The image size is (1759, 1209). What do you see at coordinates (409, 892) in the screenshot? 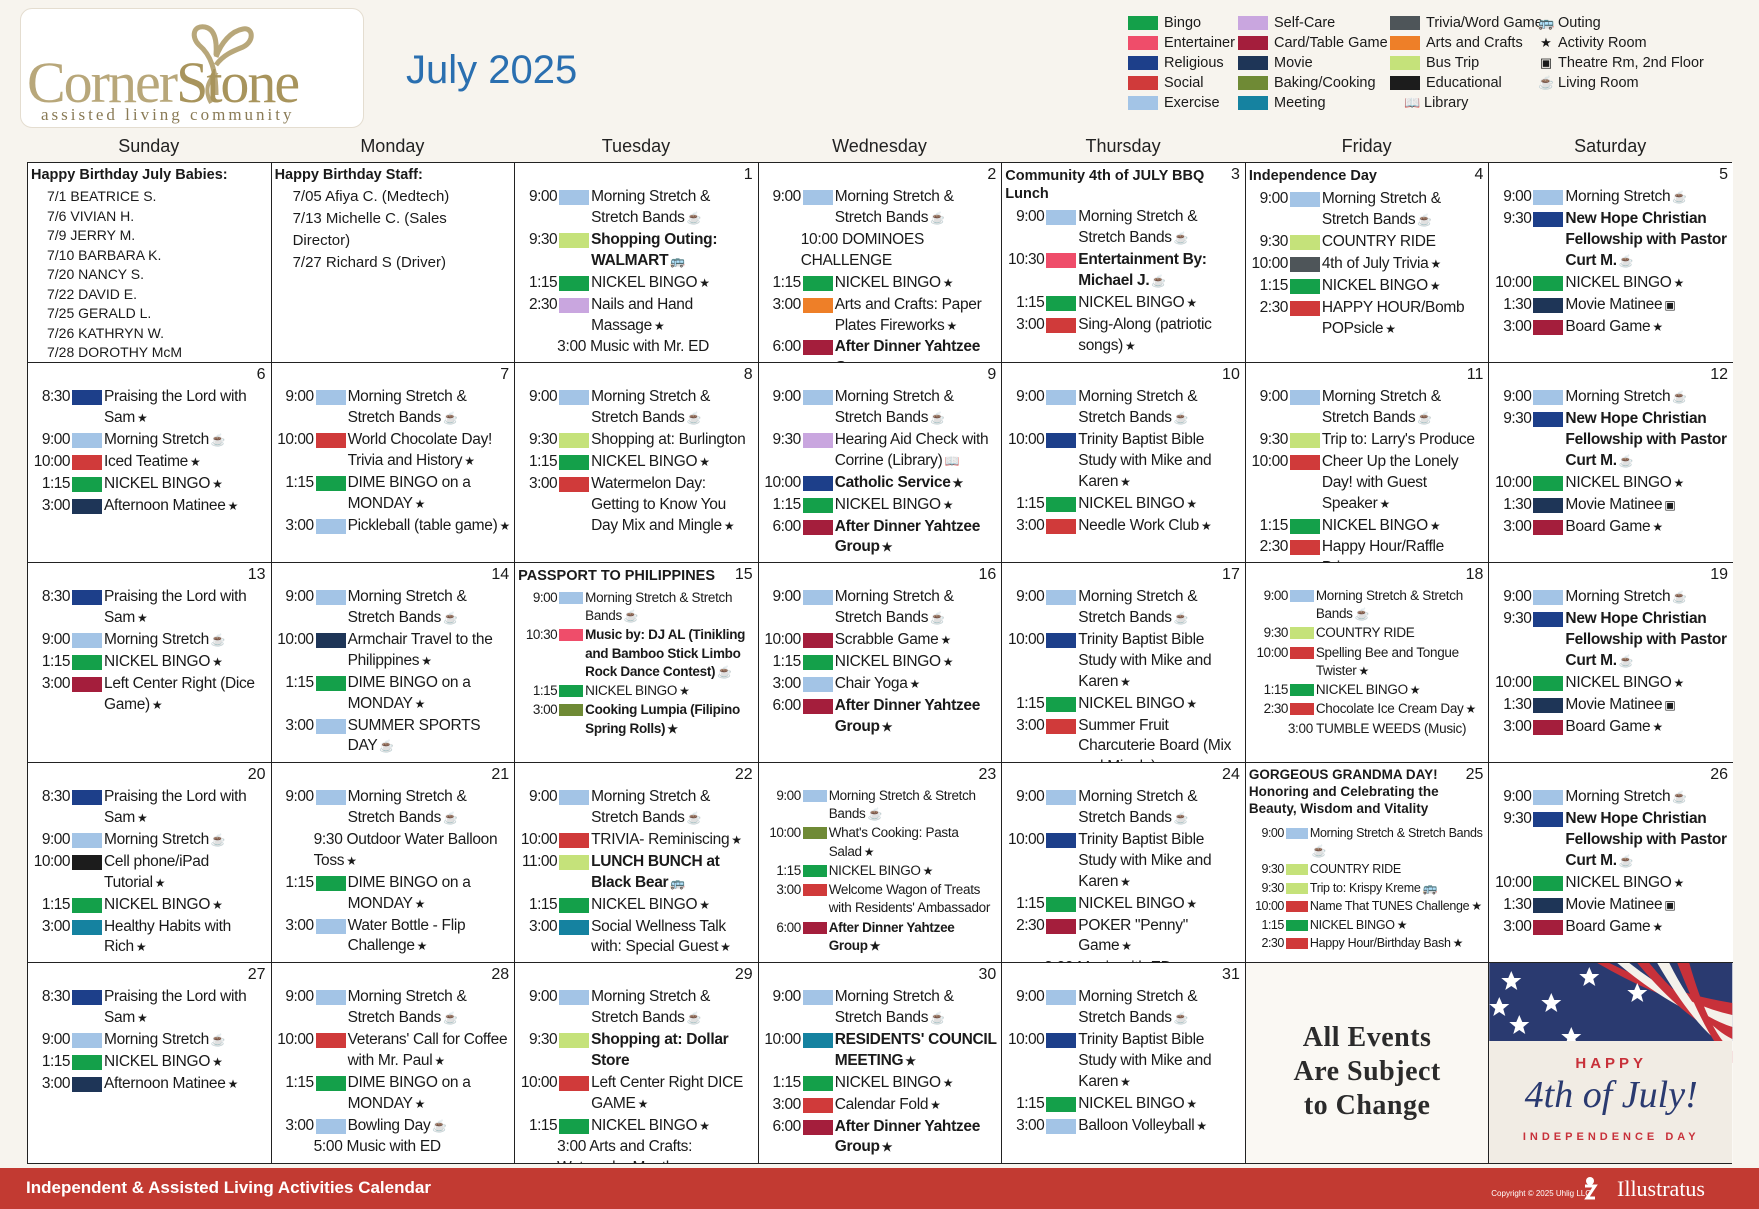
I see `event-title: DIME BINGO on a MONDAY ★` at bounding box center [409, 892].